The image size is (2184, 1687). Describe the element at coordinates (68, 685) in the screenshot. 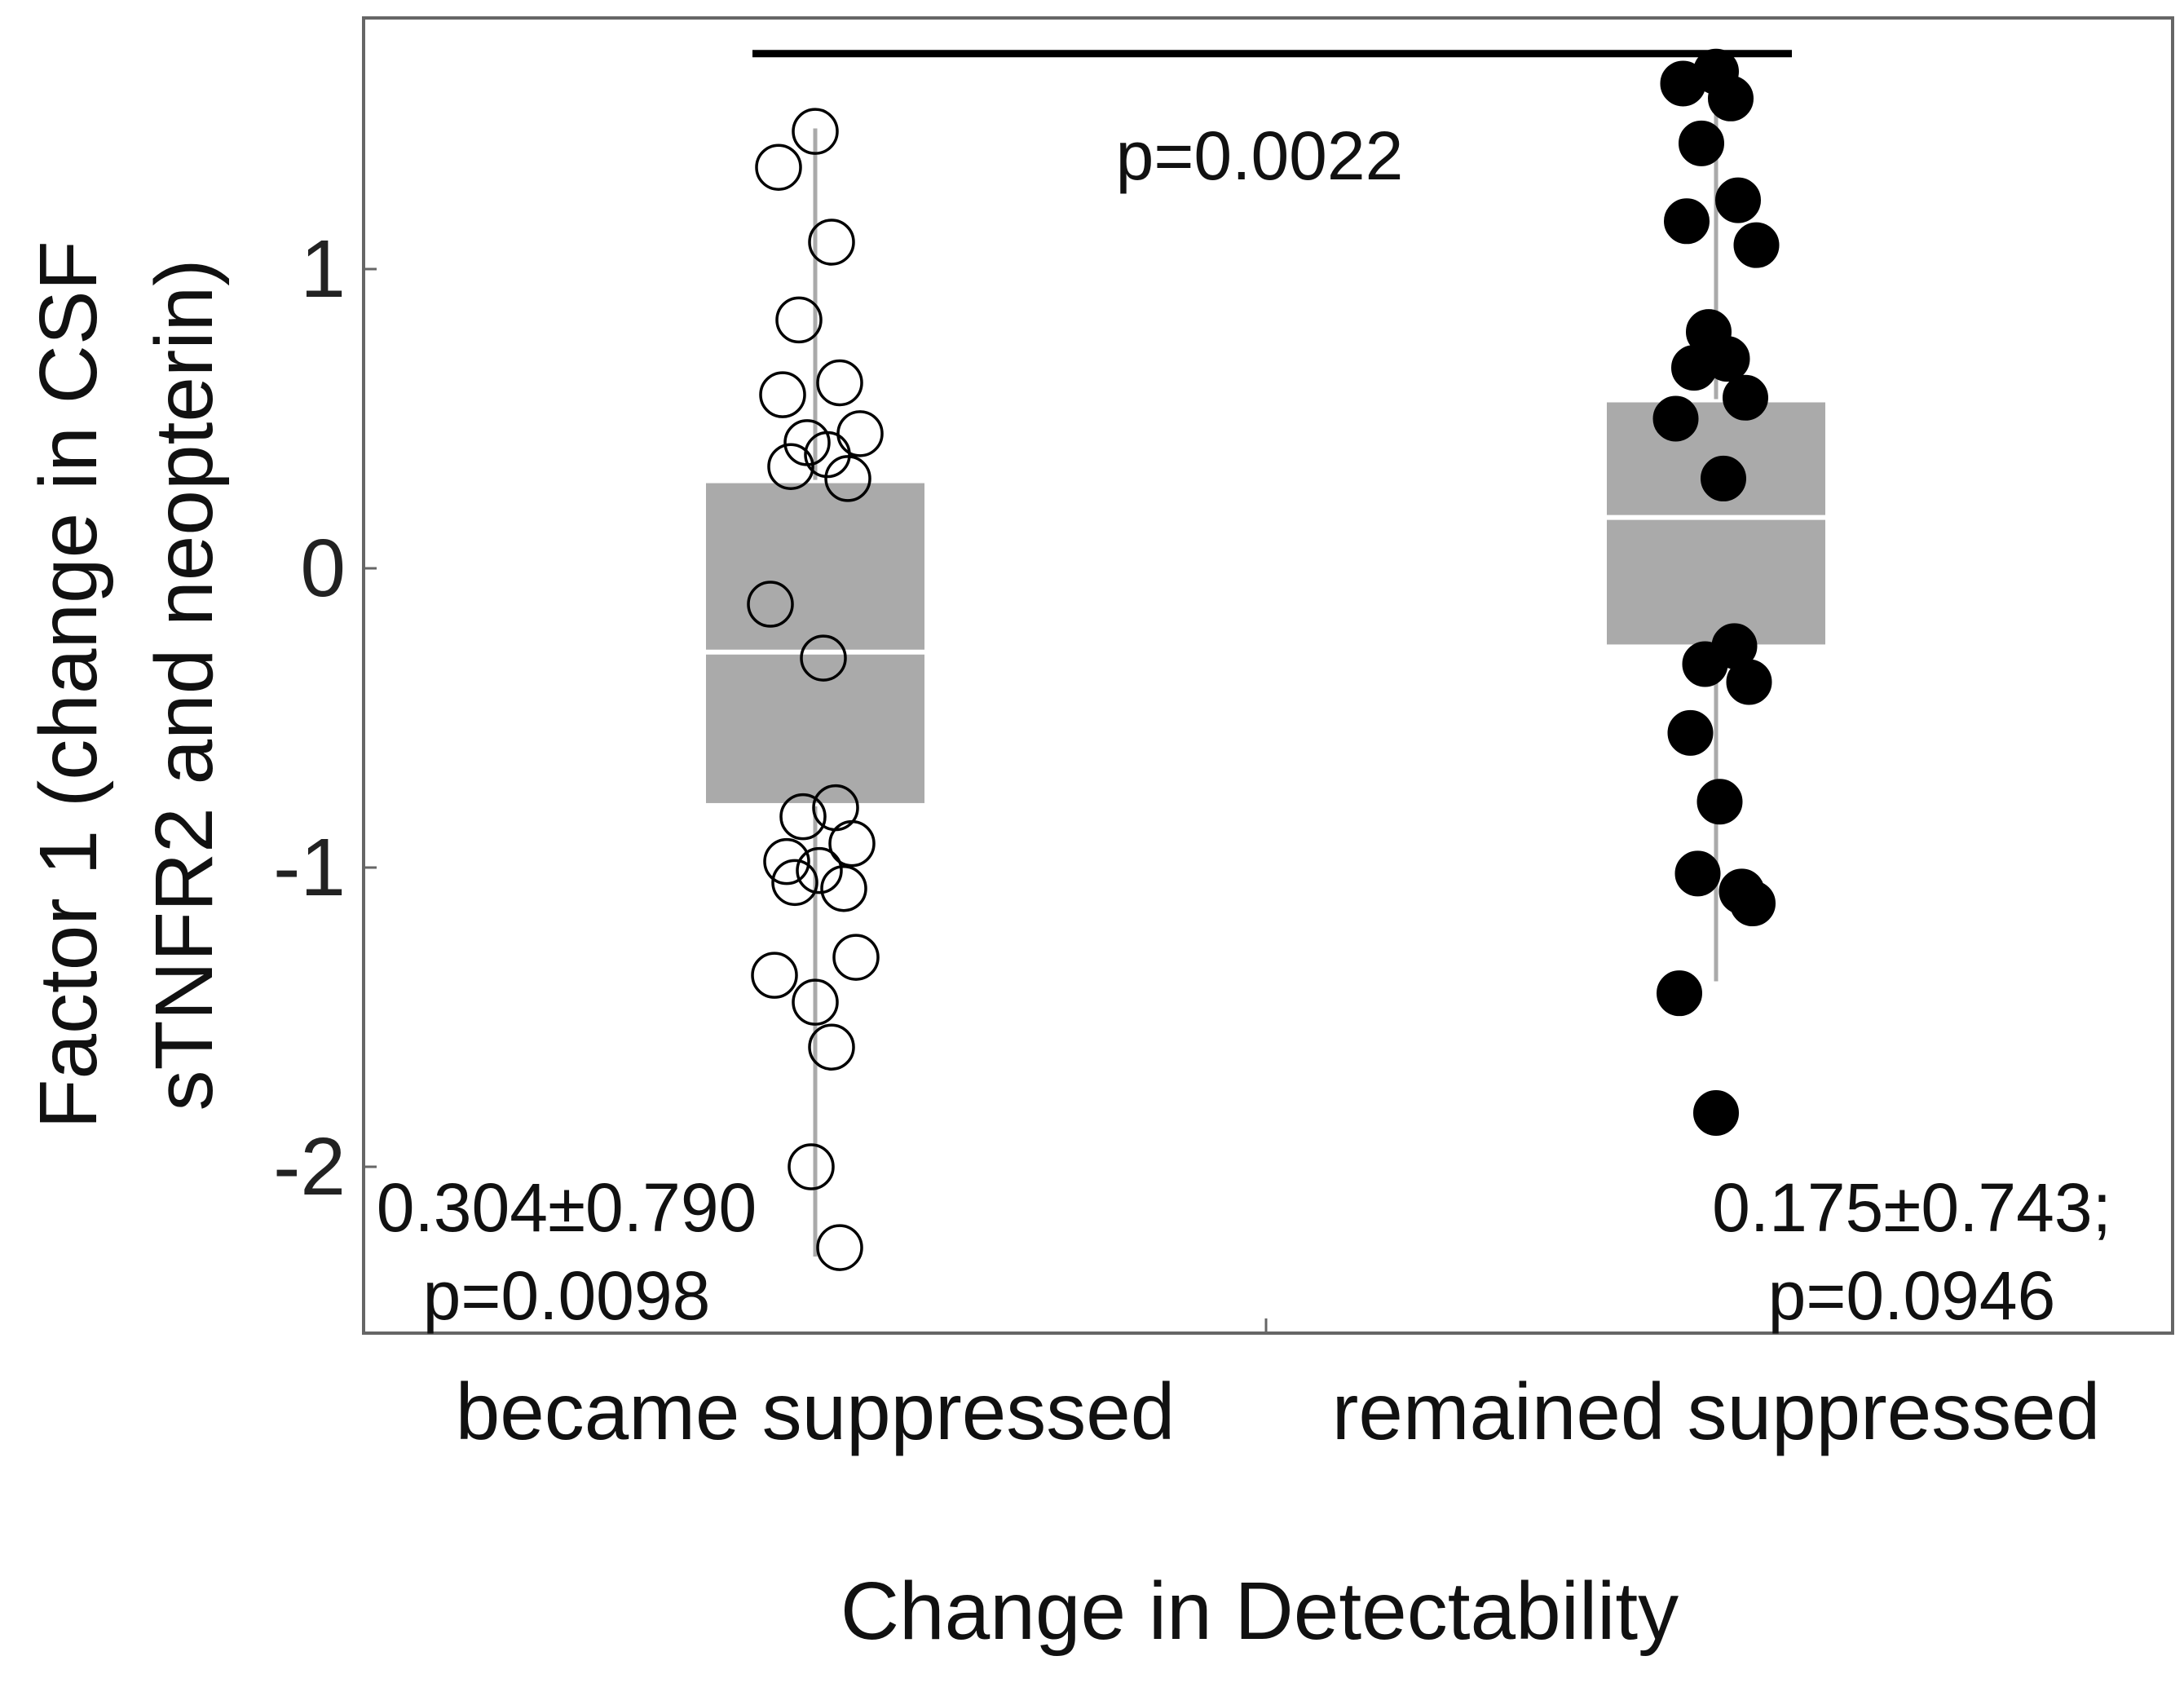

I see `y-axis-title-line-1: Factor 1 (change in CSF` at that location.